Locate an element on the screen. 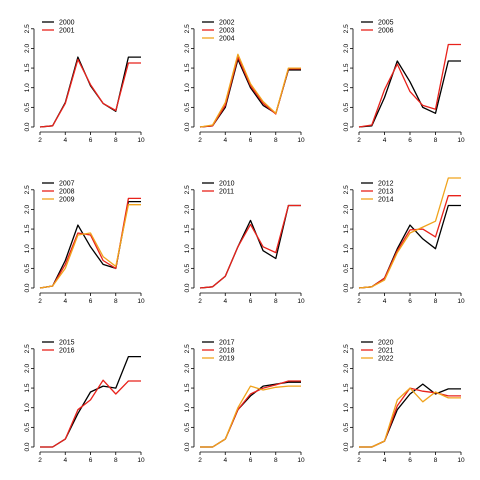  legend-label-2007: 2007 is located at coordinates (67, 184).